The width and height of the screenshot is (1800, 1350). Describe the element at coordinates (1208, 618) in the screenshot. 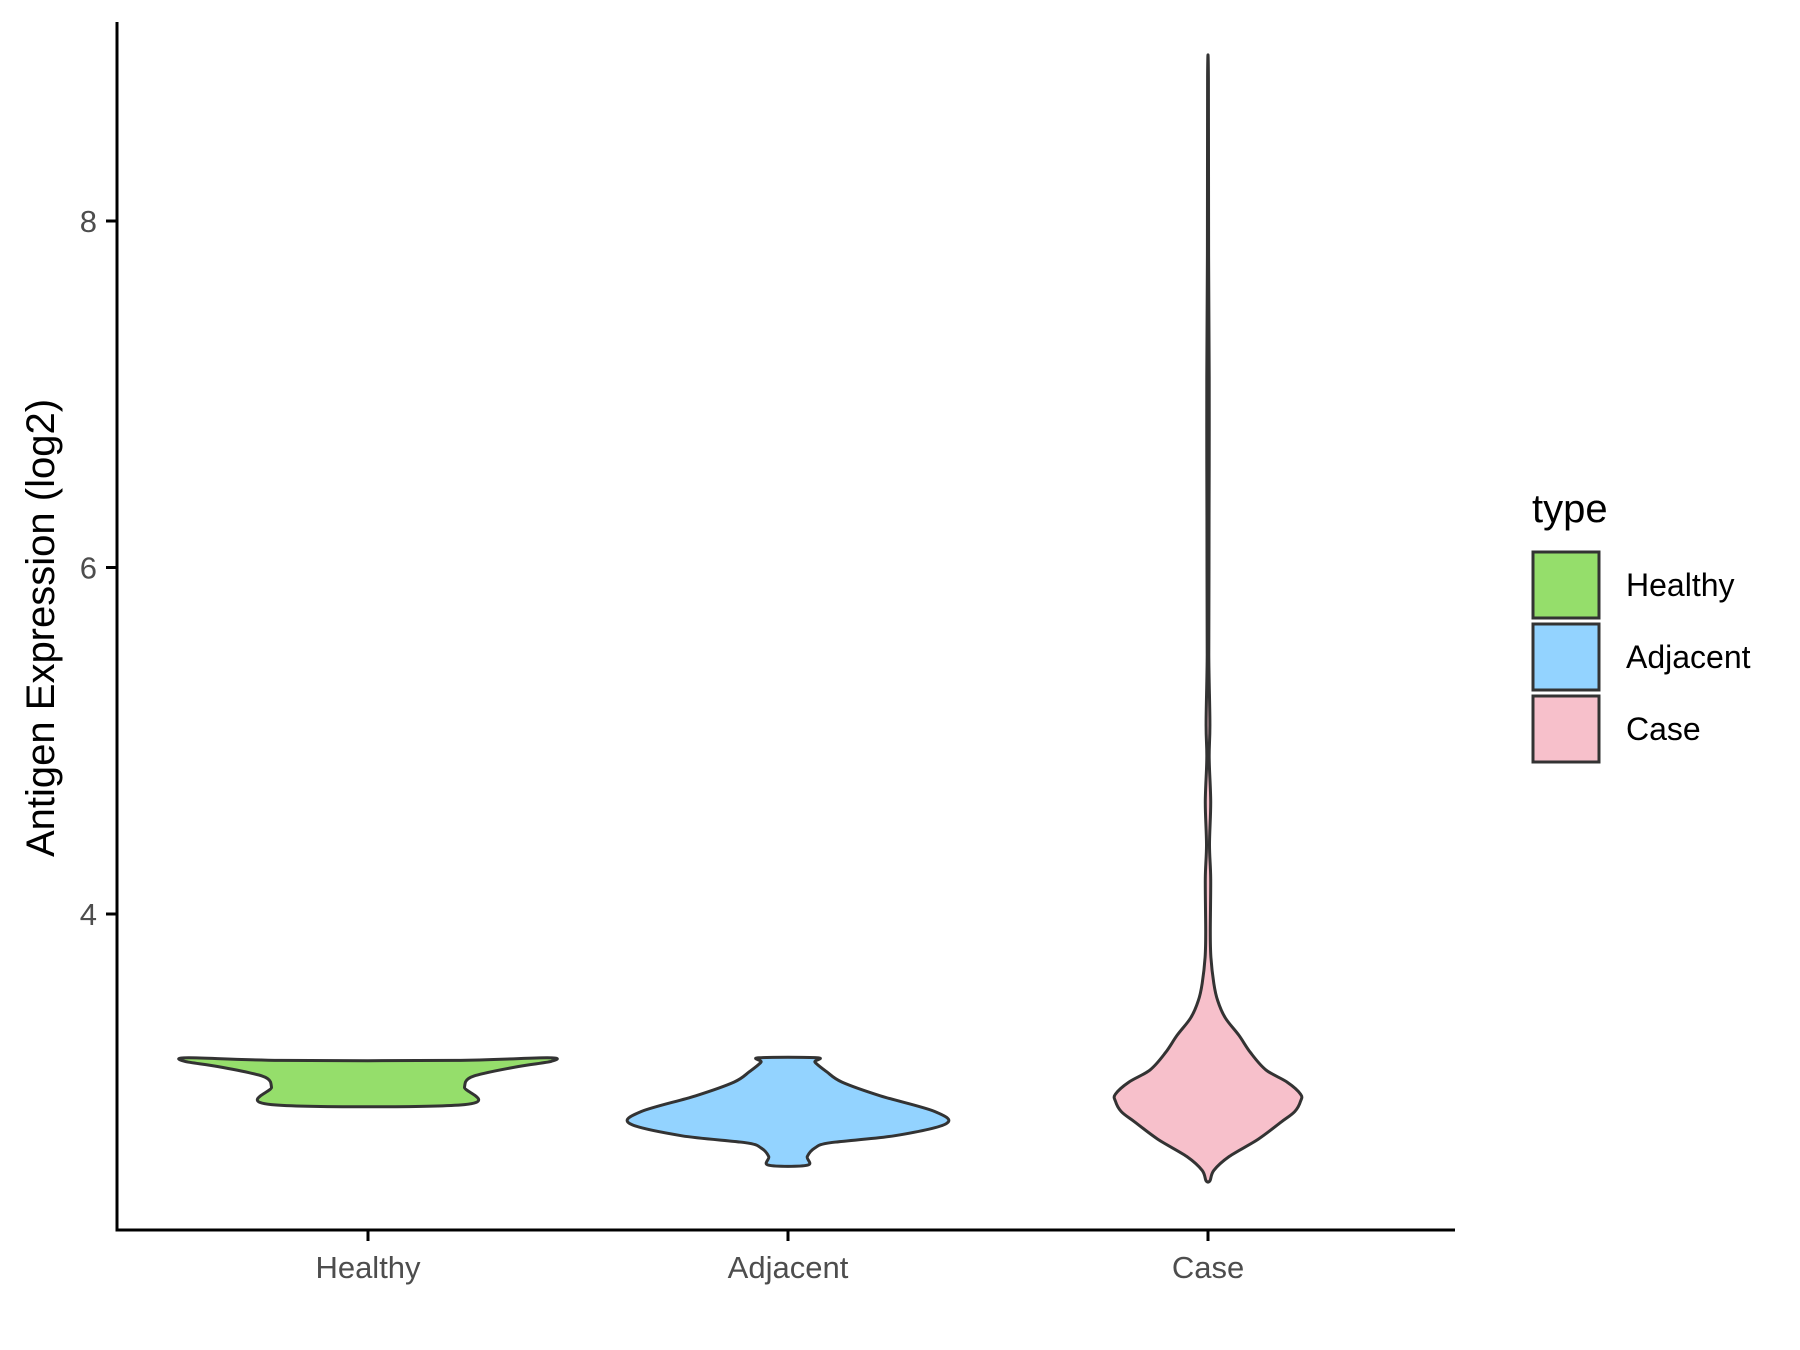

I see `violin-case` at that location.